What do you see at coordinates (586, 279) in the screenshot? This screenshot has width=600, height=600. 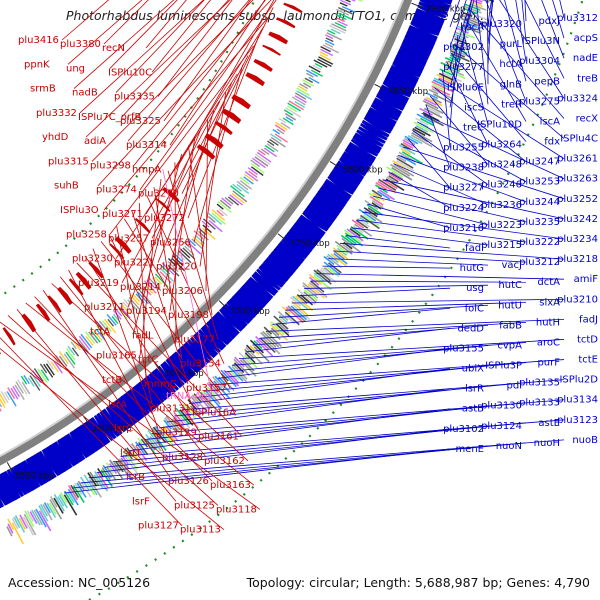 I see `forward-gene-label: amiF` at bounding box center [586, 279].